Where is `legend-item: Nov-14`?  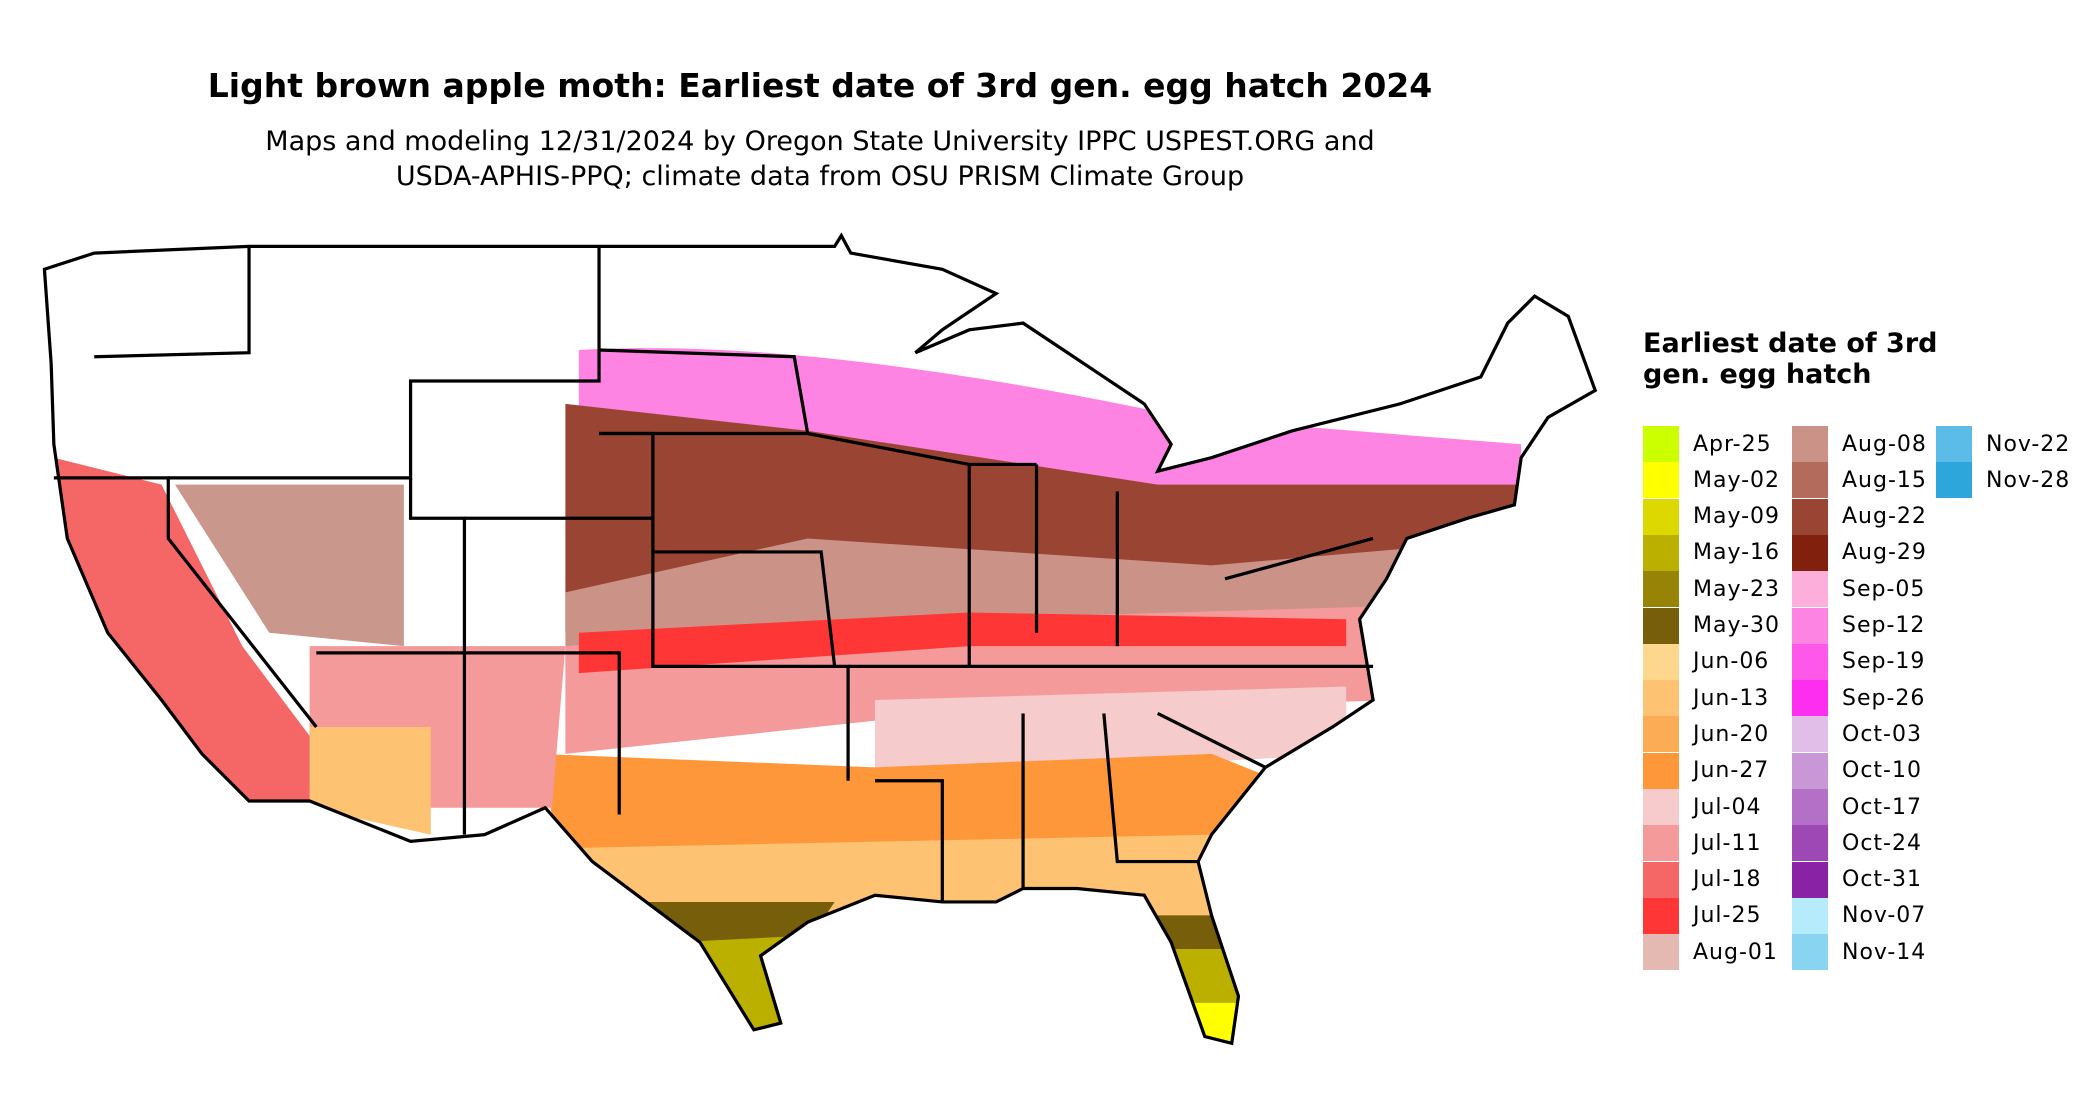 legend-item: Nov-14 is located at coordinates (1859, 952).